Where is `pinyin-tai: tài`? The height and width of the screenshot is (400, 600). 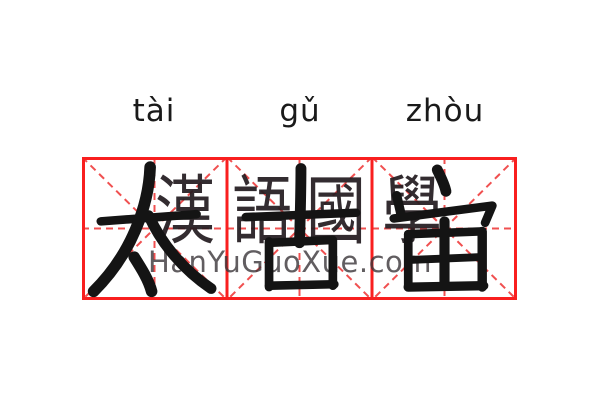
pinyin-tai: tài is located at coordinates (154, 111).